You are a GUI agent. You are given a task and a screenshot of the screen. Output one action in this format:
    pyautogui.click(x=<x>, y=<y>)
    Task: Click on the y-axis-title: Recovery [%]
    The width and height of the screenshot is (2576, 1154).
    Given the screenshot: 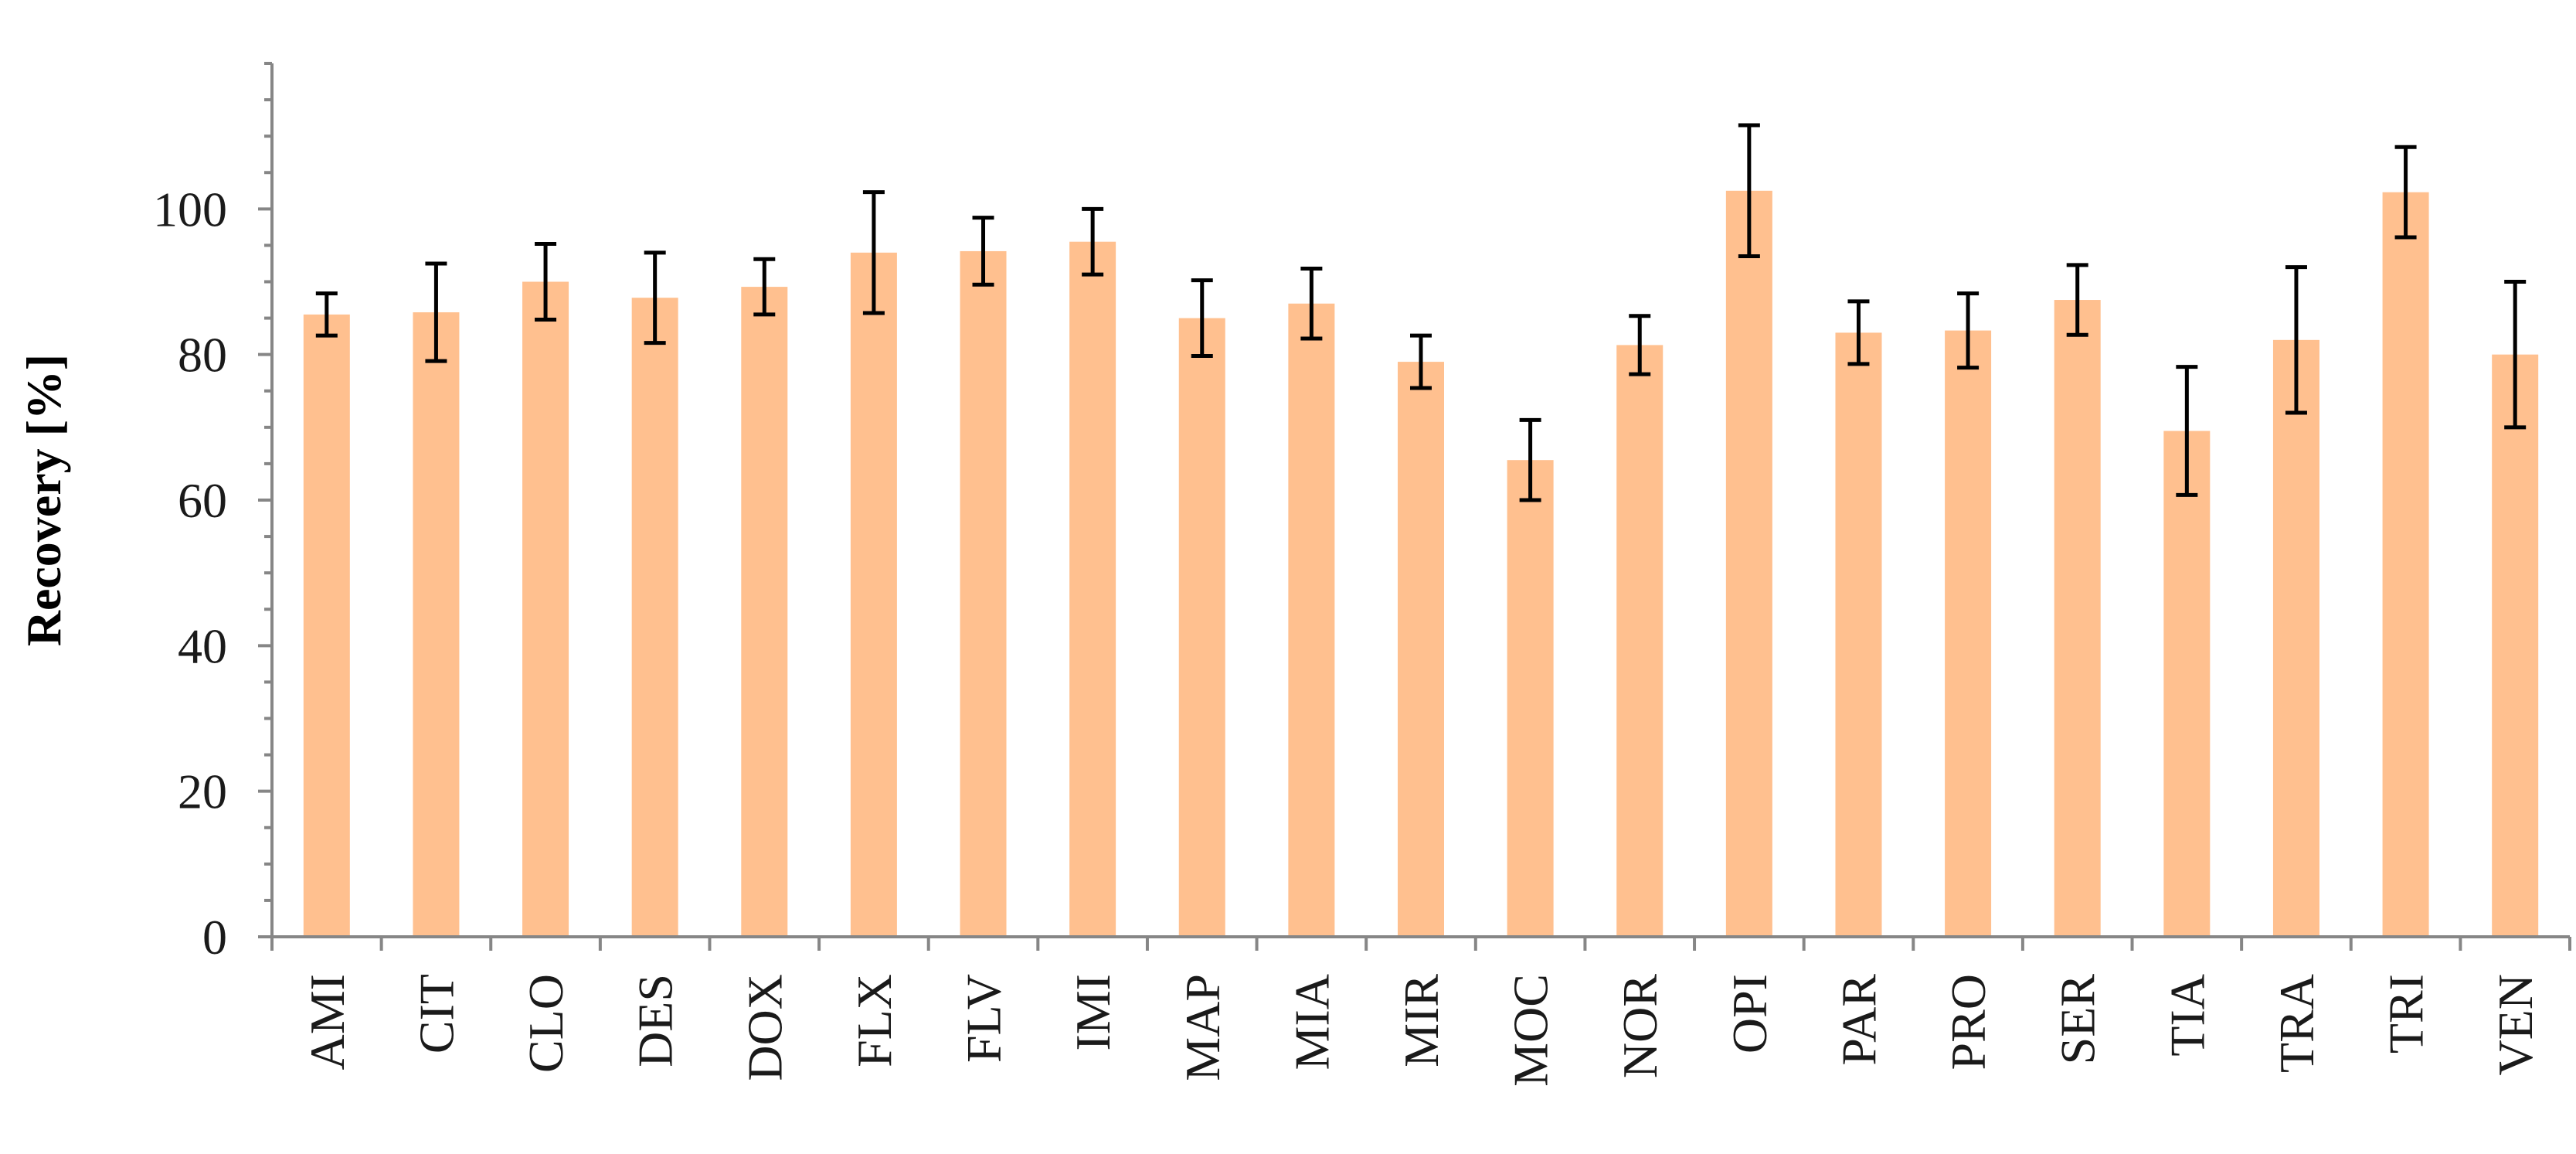 What is the action you would take?
    pyautogui.click(x=43, y=500)
    